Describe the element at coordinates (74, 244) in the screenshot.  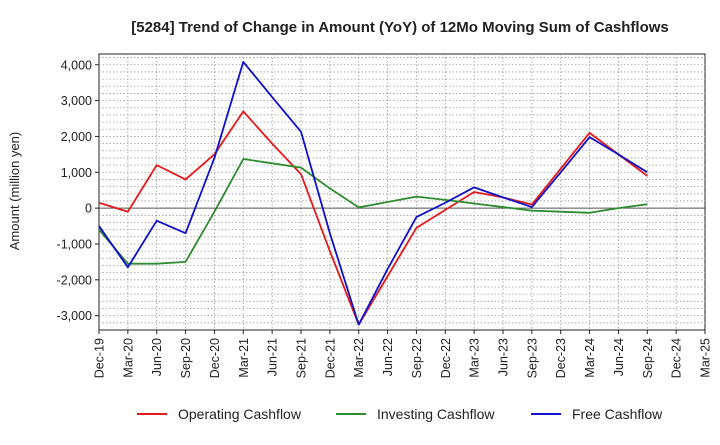
I see `y-tick-label: -1,000` at that location.